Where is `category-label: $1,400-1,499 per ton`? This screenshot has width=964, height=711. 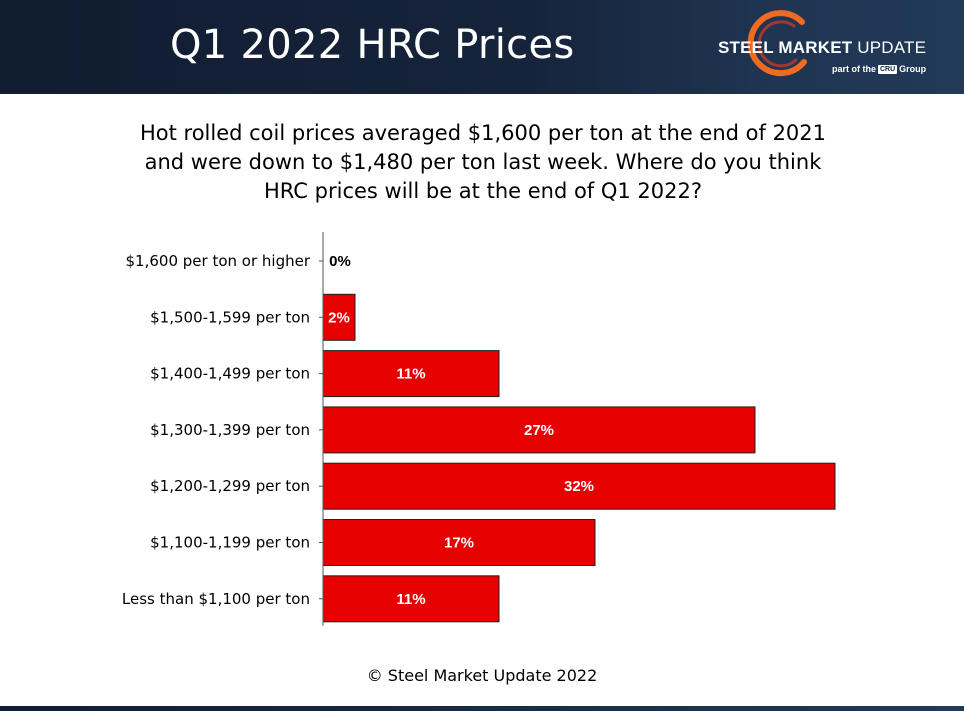 category-label: $1,400-1,499 per ton is located at coordinates (230, 374).